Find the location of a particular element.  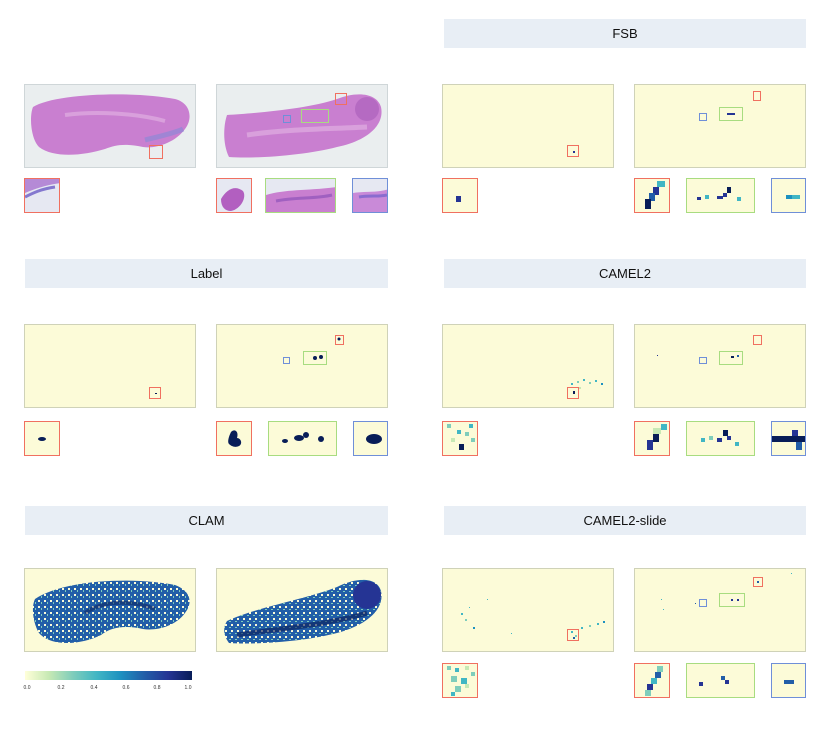

colorbar-tick: 0.2 is located at coordinates (61, 688).